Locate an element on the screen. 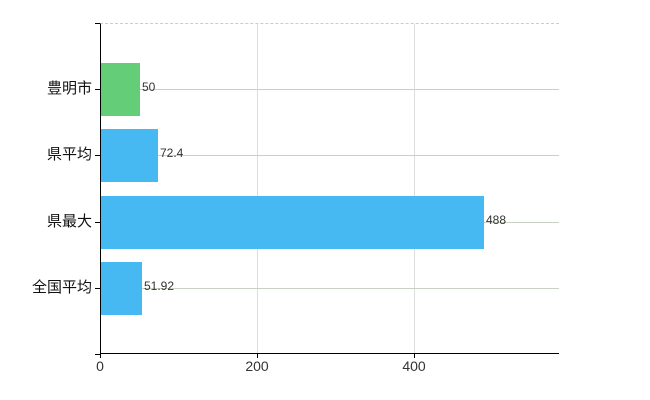 The height and width of the screenshot is (400, 650). x-tick-label: 200 is located at coordinates (257, 366).